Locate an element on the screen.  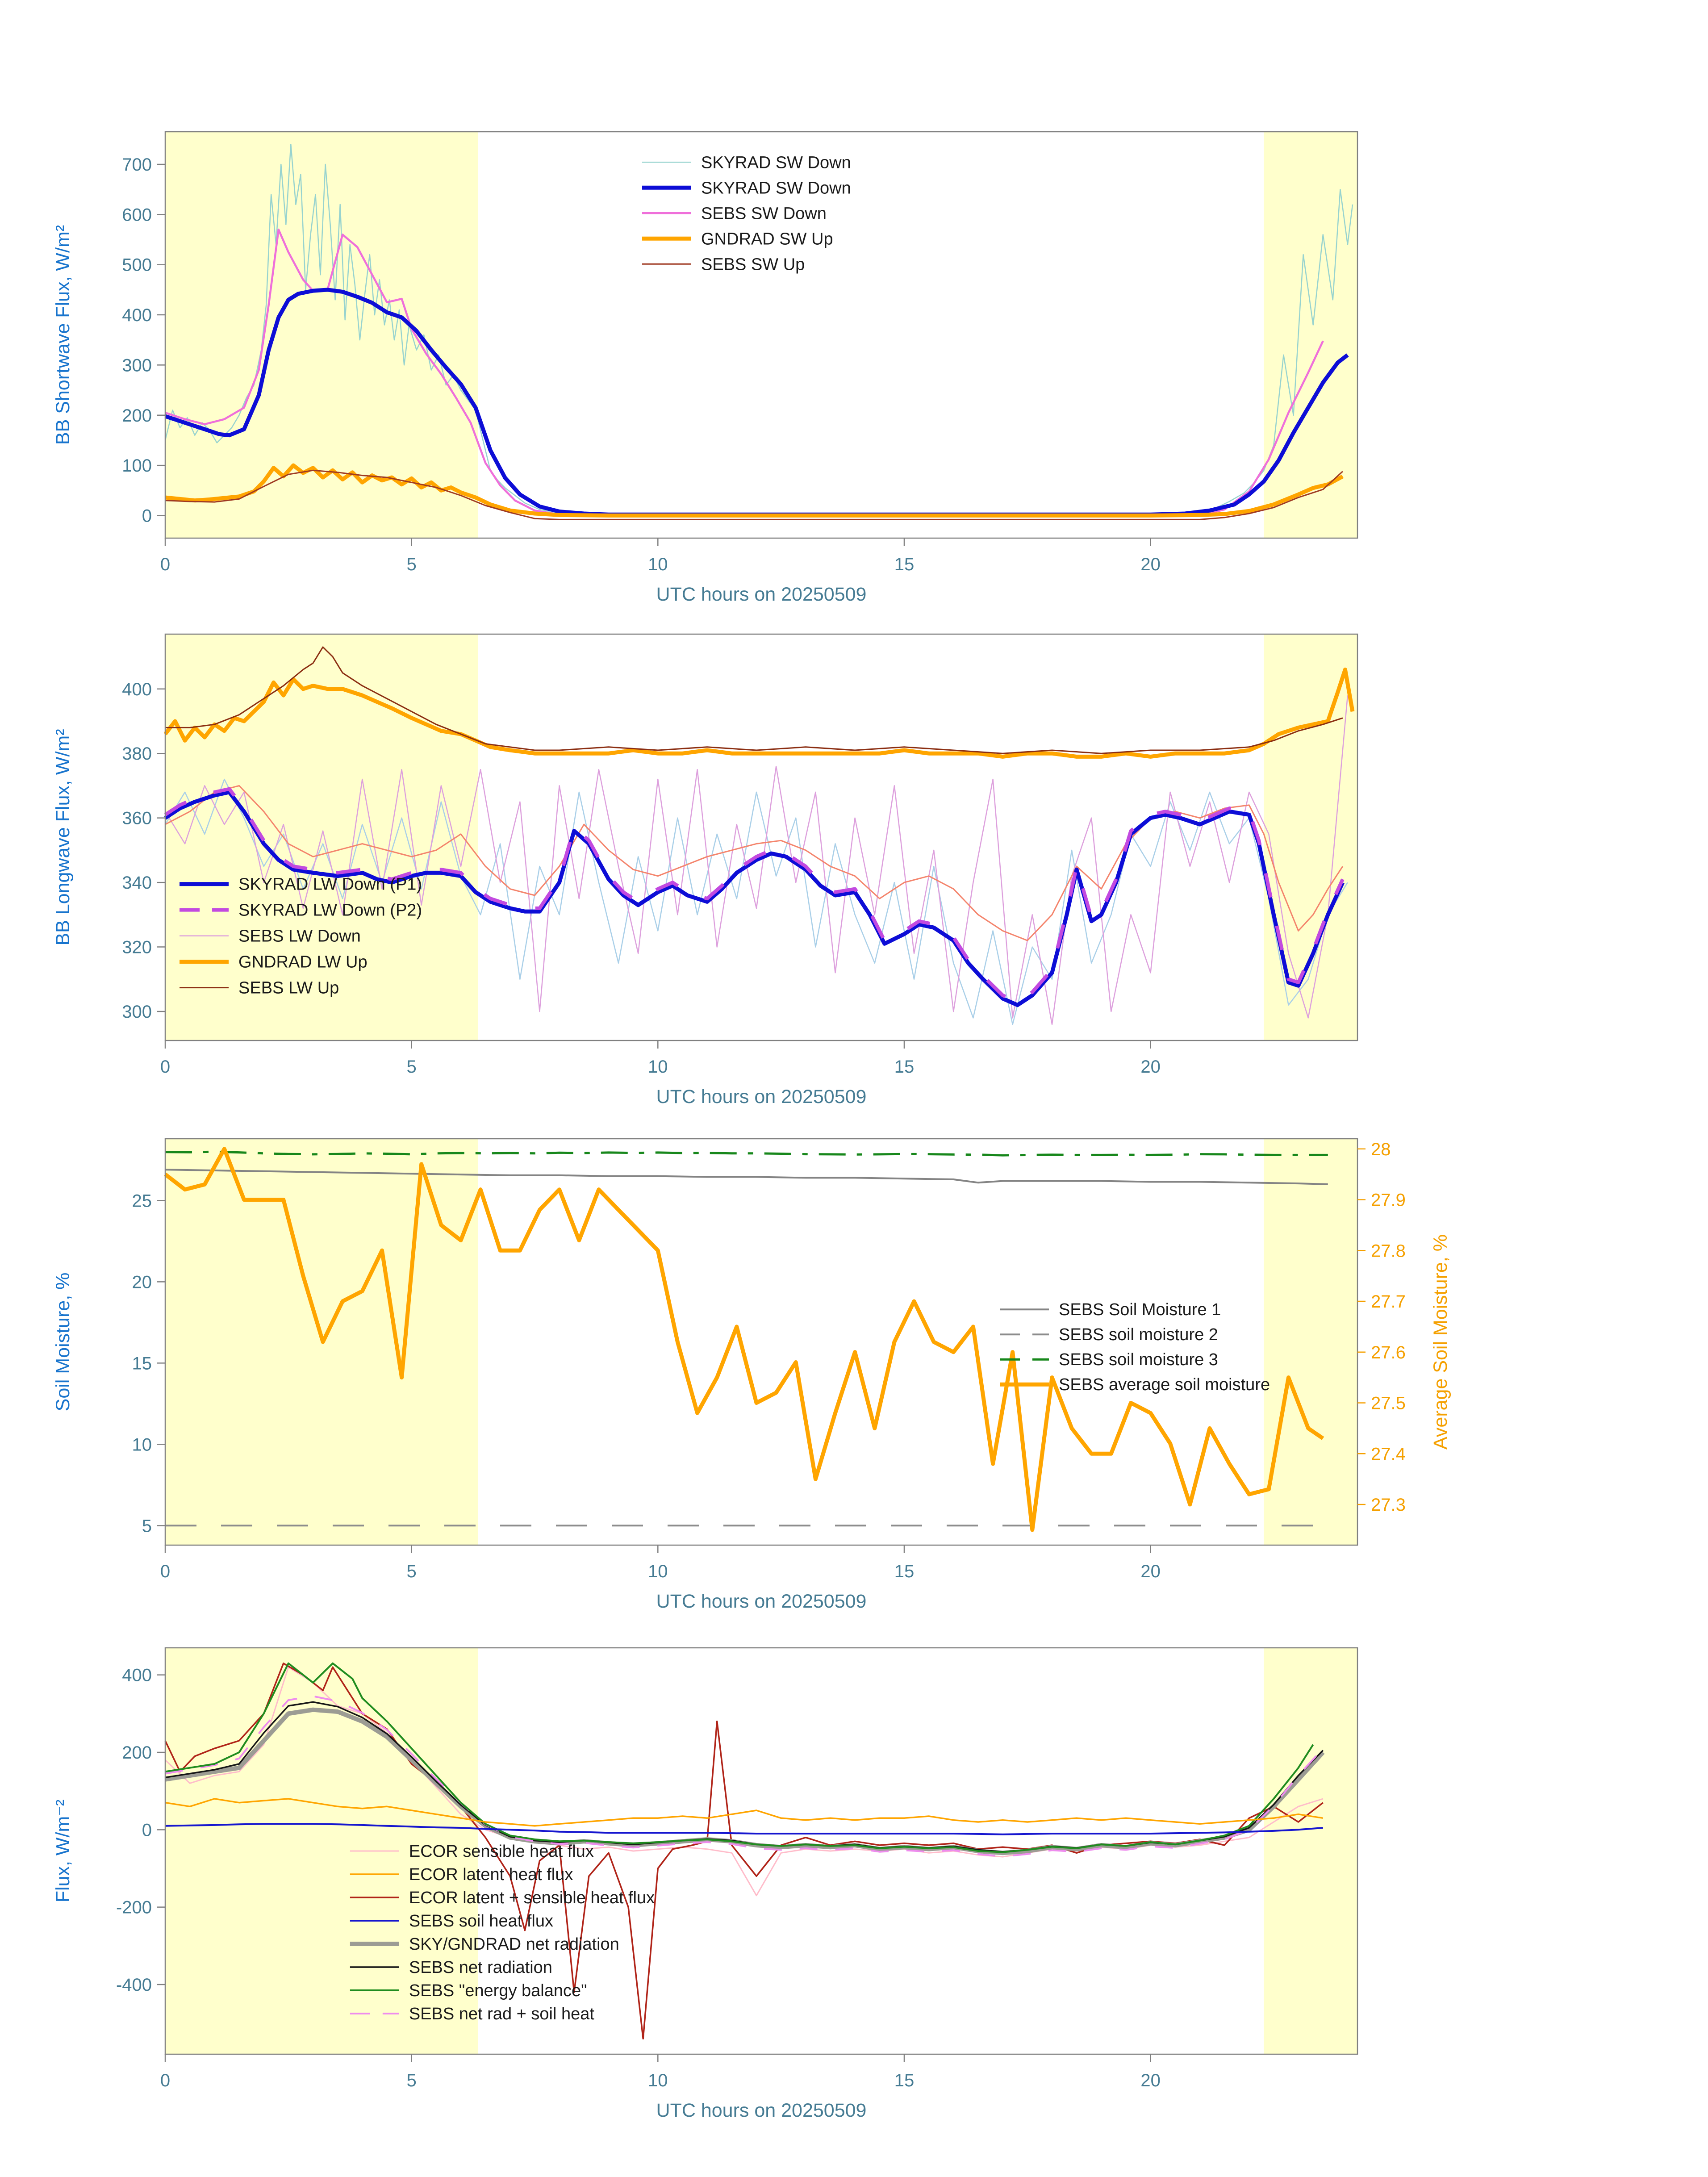
y-axis-label: BB Longwave Flux, W/m² is located at coordinates (63, 837).